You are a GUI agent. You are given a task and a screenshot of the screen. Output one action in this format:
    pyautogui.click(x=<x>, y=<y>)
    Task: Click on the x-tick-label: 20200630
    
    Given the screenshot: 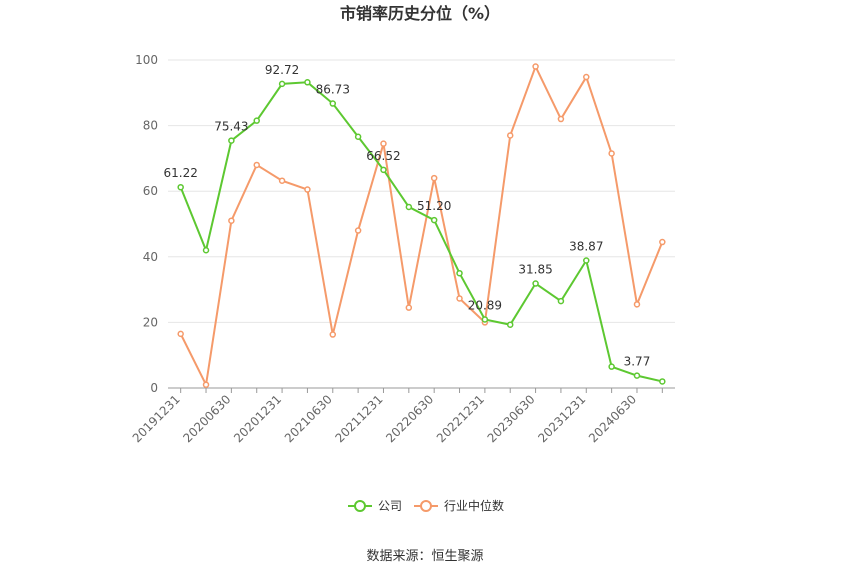 What is the action you would take?
    pyautogui.click(x=206, y=418)
    